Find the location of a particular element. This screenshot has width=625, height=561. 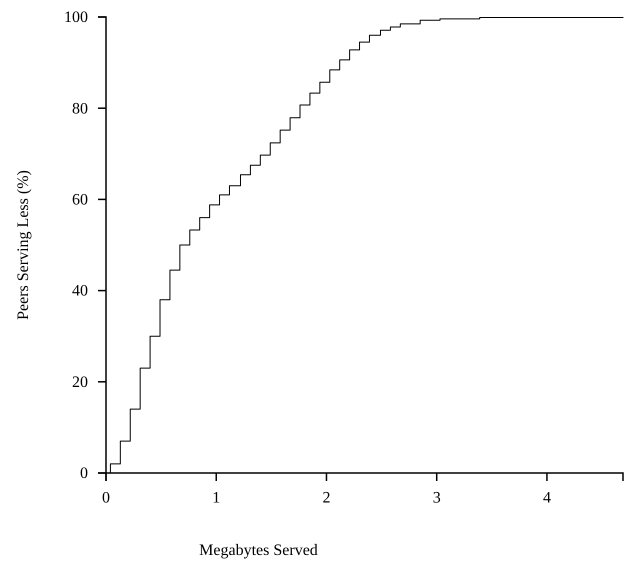

x-tick-label: 4 is located at coordinates (546, 497).